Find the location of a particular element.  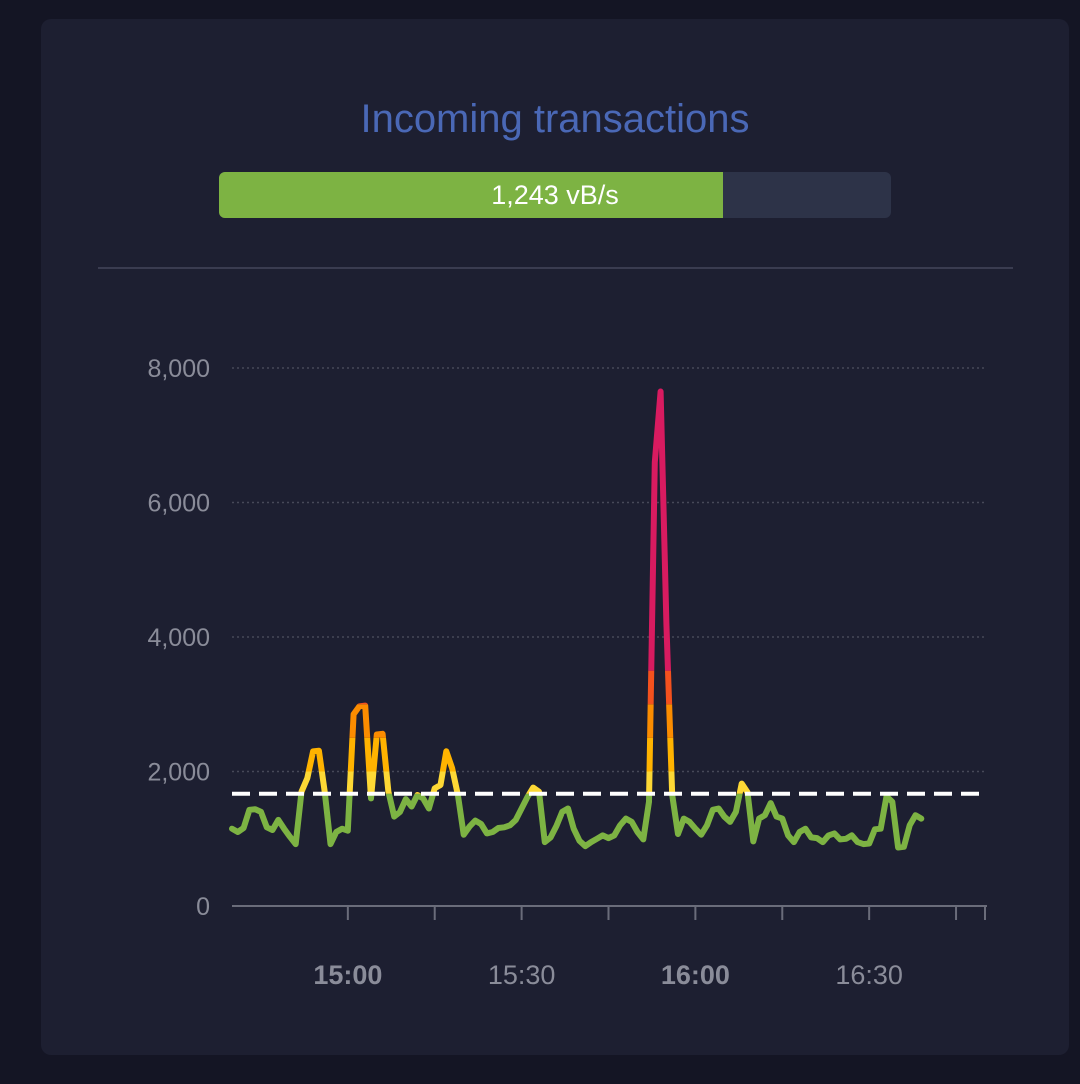

y-tick-label: 4,000 is located at coordinates (178, 638).